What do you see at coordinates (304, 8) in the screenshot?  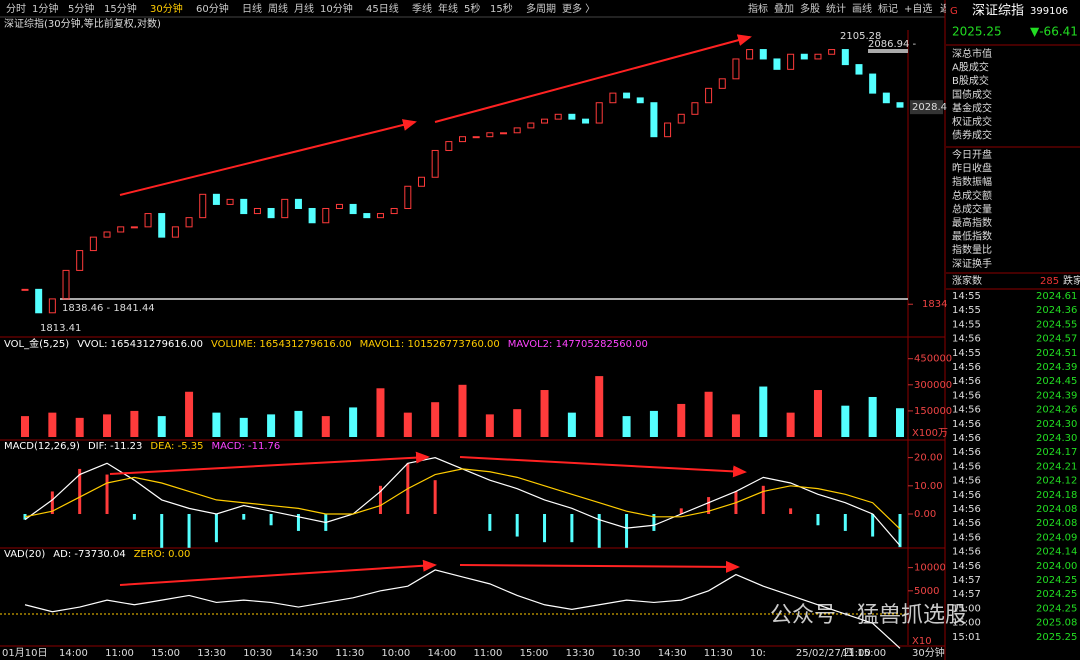 I see `toolbar-tab: 月线` at bounding box center [304, 8].